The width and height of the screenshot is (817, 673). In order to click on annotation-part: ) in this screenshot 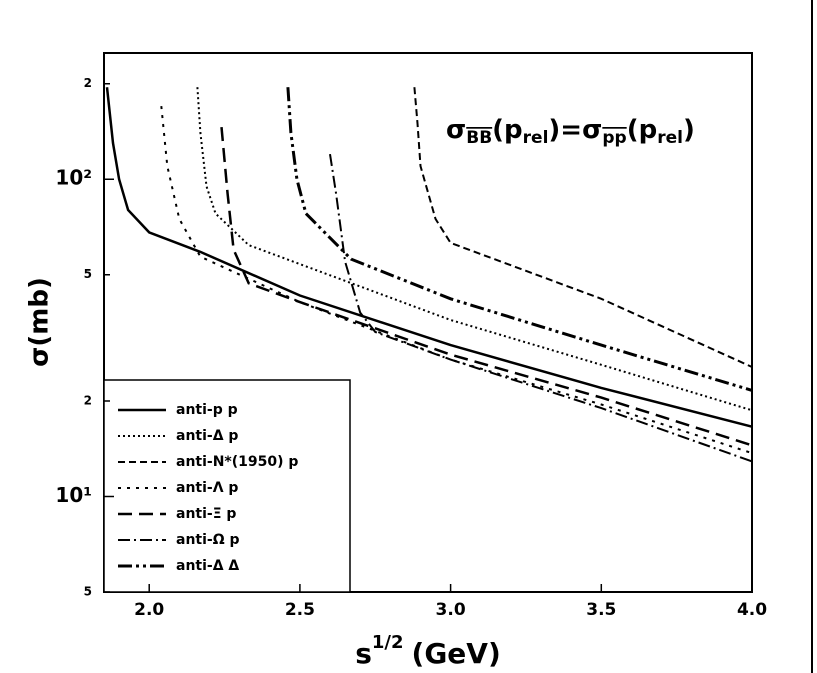, I will do `click(689, 130)`.